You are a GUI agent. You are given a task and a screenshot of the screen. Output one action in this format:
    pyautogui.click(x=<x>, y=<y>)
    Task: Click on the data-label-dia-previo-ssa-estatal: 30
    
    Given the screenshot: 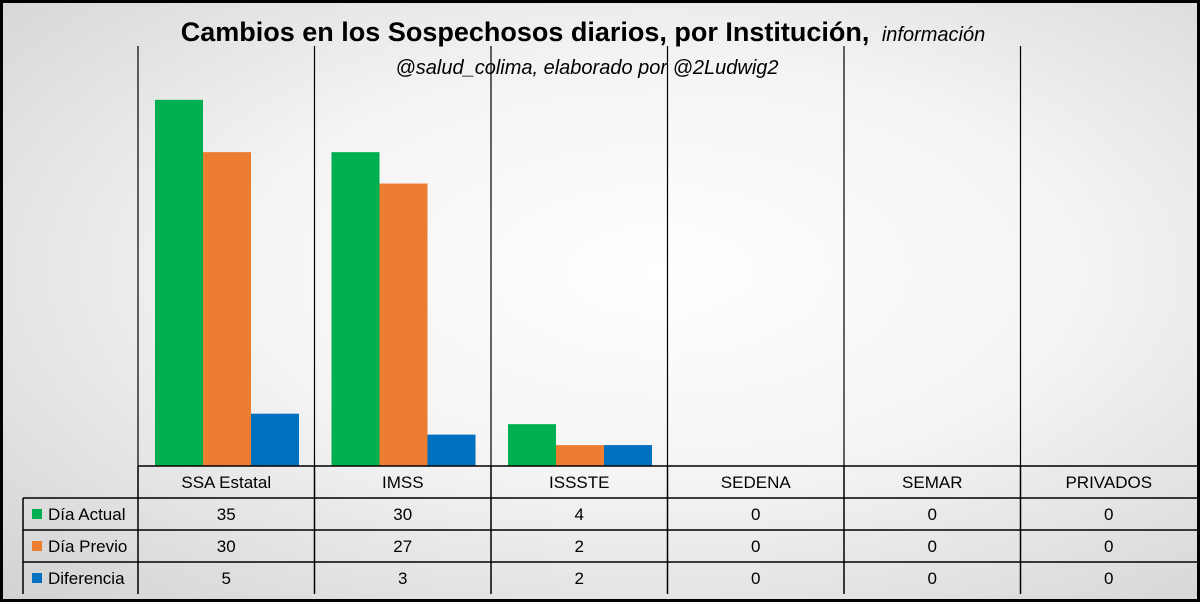 What is the action you would take?
    pyautogui.click(x=226, y=546)
    